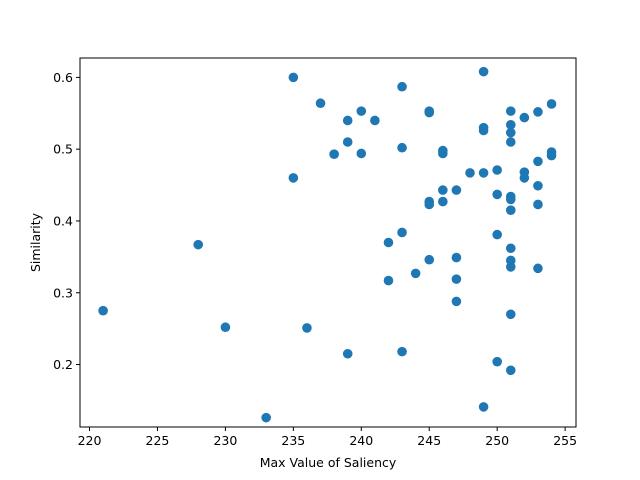 The width and height of the screenshot is (640, 480). What do you see at coordinates (158, 440) in the screenshot?
I see `x-tick-label: 225` at bounding box center [158, 440].